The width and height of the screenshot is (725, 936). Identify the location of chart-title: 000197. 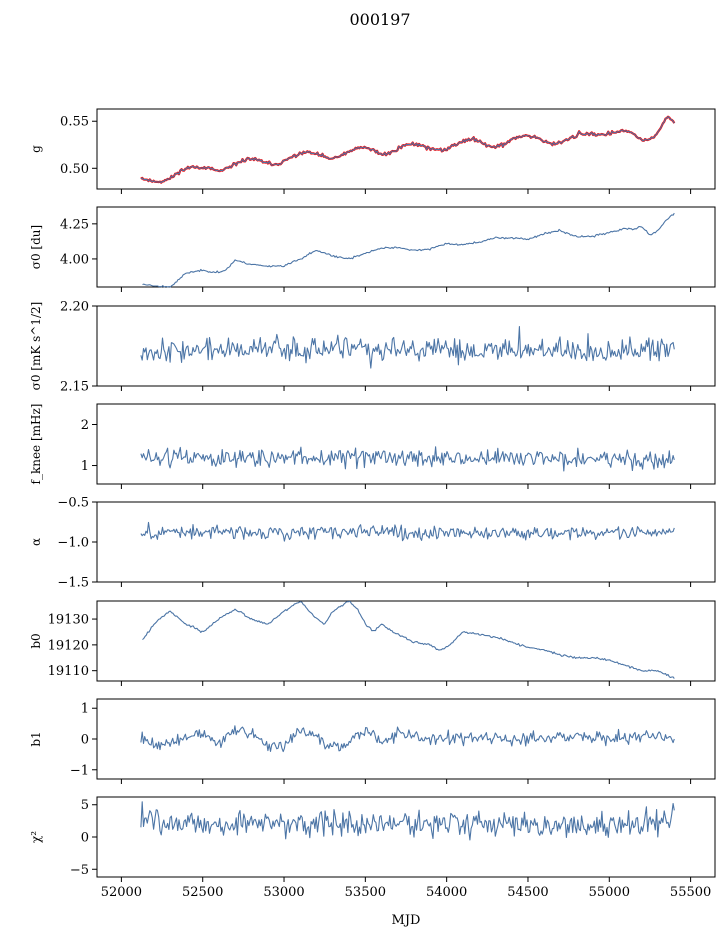
(379, 19).